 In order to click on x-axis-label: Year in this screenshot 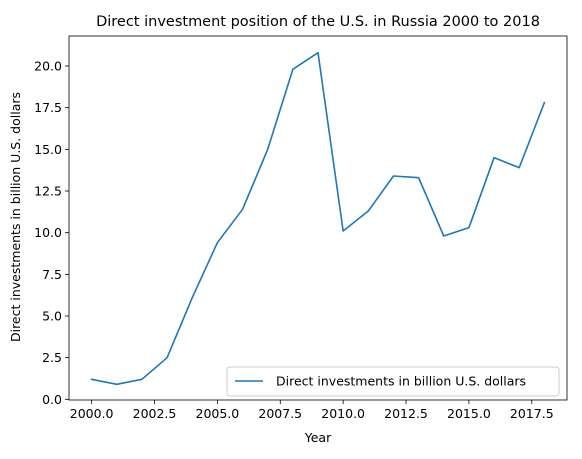, I will do `click(318, 437)`.